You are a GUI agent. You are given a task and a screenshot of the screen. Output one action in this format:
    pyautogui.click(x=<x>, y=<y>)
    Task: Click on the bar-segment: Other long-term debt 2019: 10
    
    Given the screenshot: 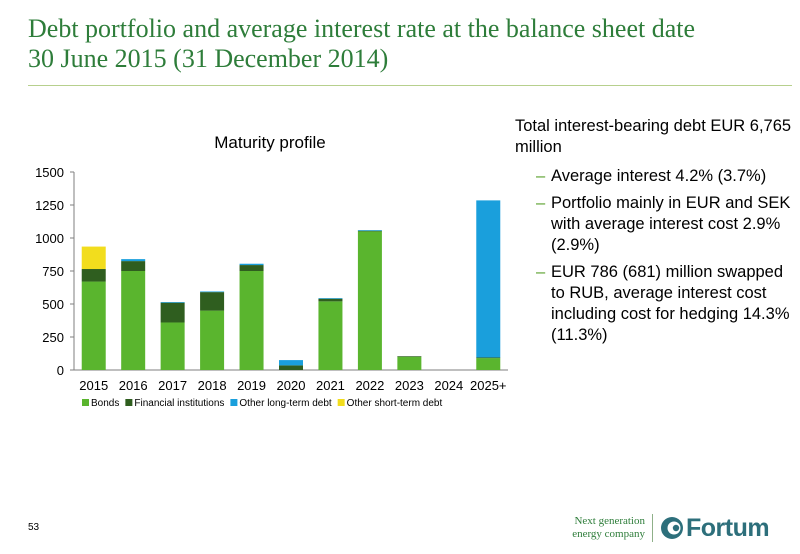 What is the action you would take?
    pyautogui.click(x=251, y=264)
    